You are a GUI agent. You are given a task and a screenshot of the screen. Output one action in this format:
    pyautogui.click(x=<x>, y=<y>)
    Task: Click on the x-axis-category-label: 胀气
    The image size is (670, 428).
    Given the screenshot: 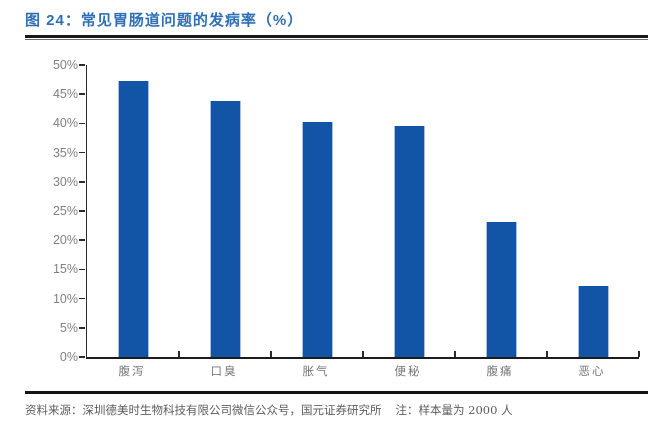 What is the action you would take?
    pyautogui.click(x=316, y=371)
    